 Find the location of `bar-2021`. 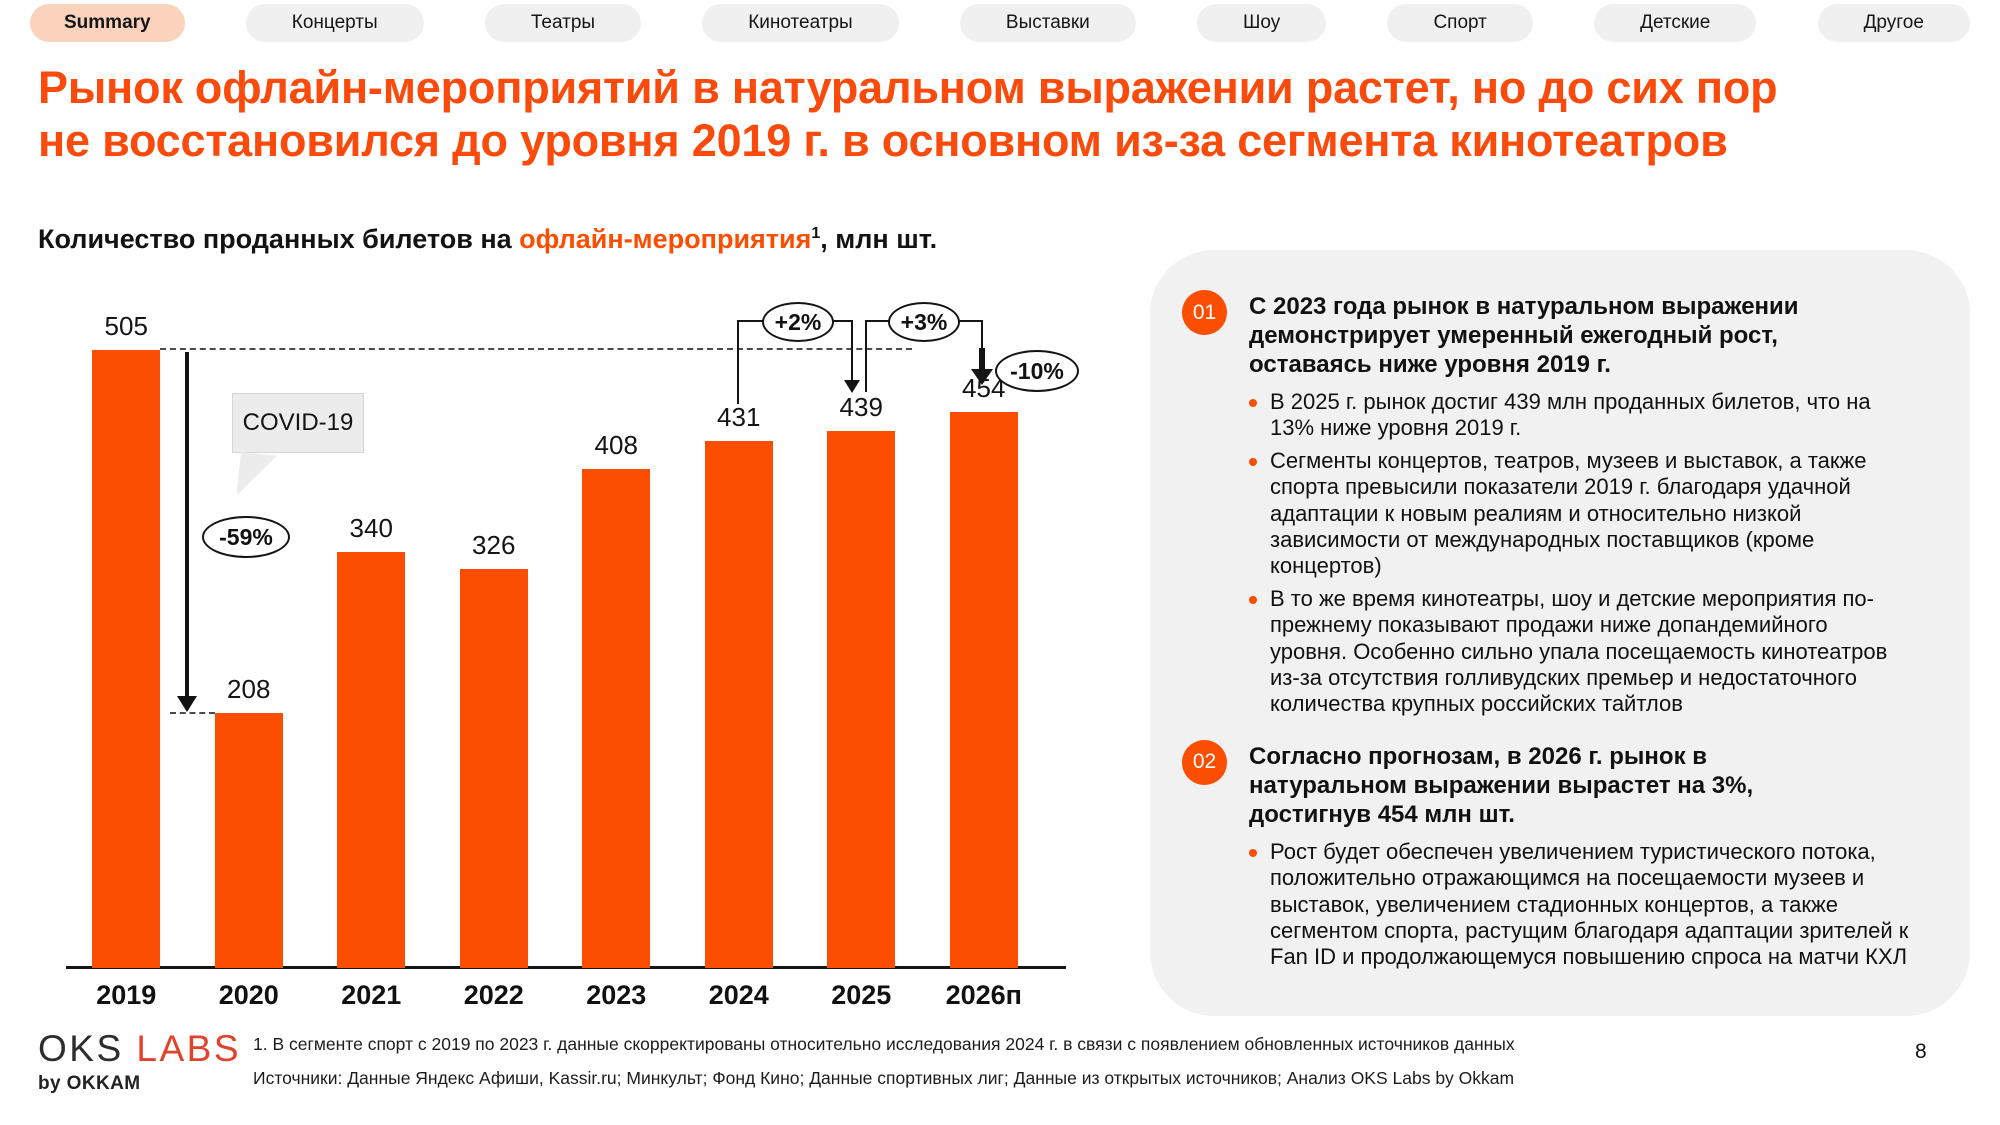

bar-2021 is located at coordinates (371, 760).